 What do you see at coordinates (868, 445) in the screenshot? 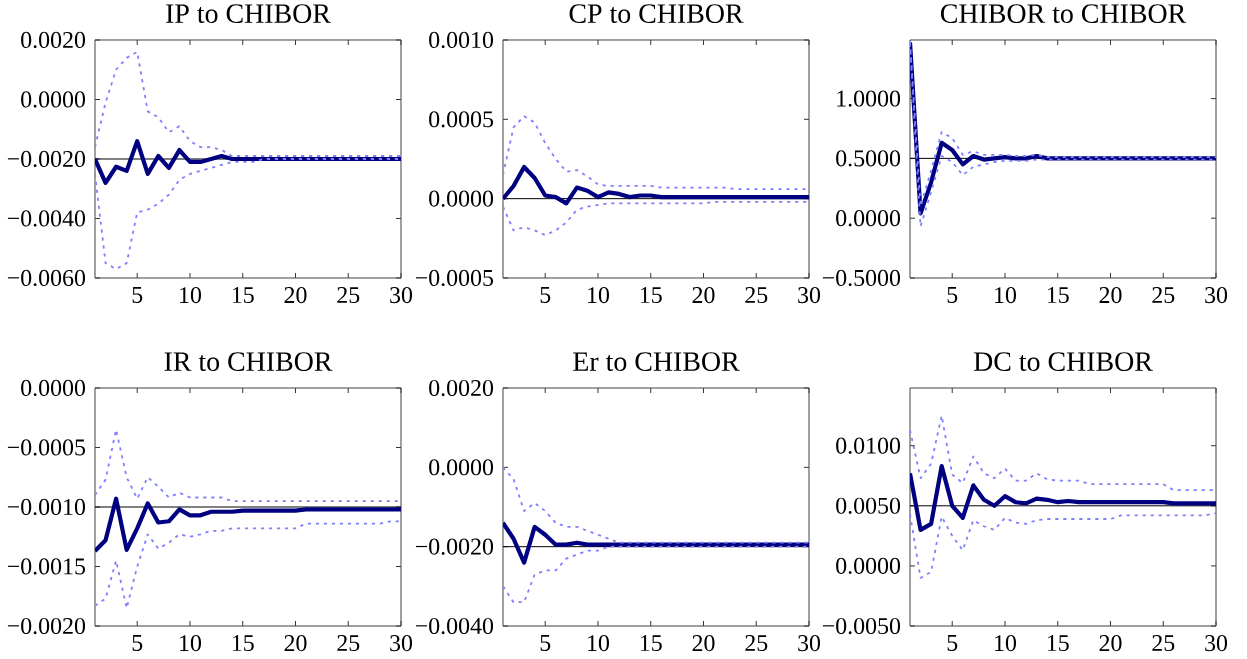
I see `y-tick-label: 0.0100` at bounding box center [868, 445].